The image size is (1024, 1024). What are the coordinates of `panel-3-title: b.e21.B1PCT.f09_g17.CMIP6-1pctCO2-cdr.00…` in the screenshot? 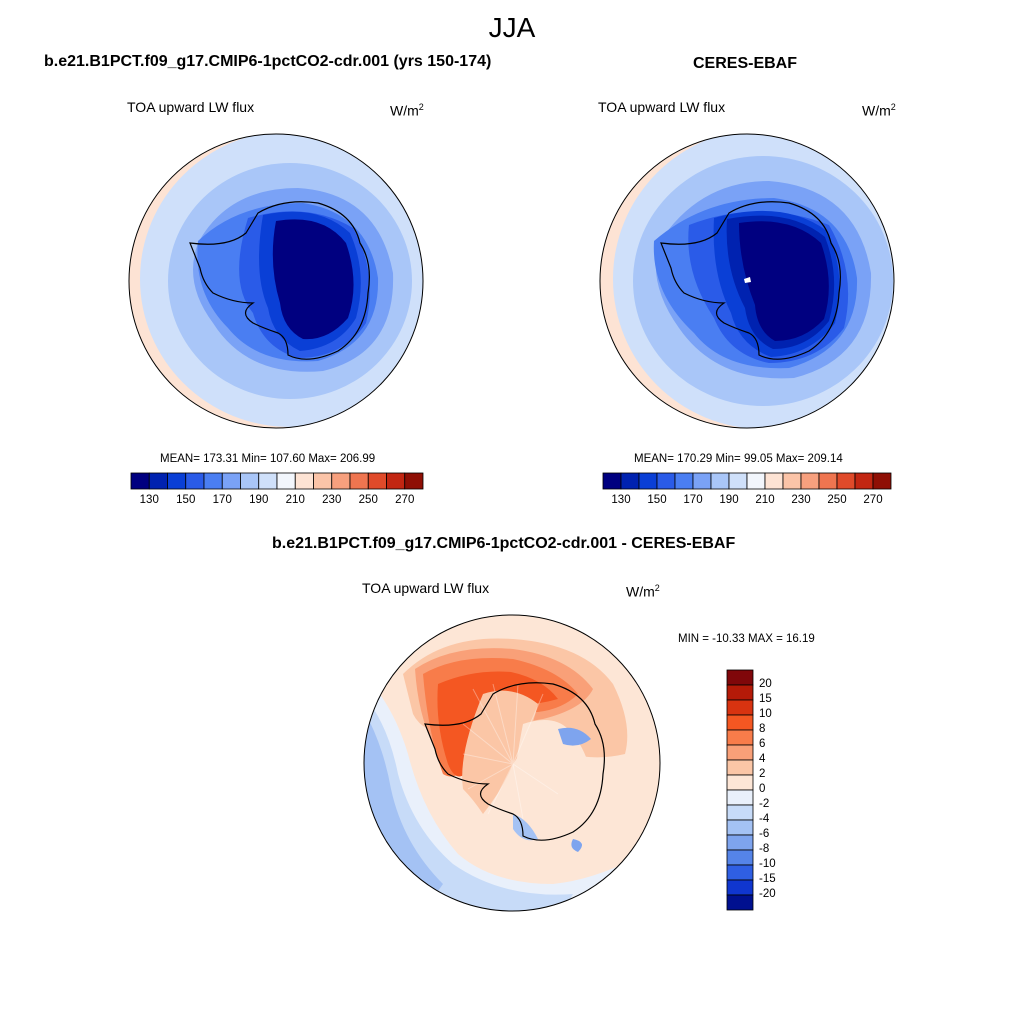 It's located at (504, 543).